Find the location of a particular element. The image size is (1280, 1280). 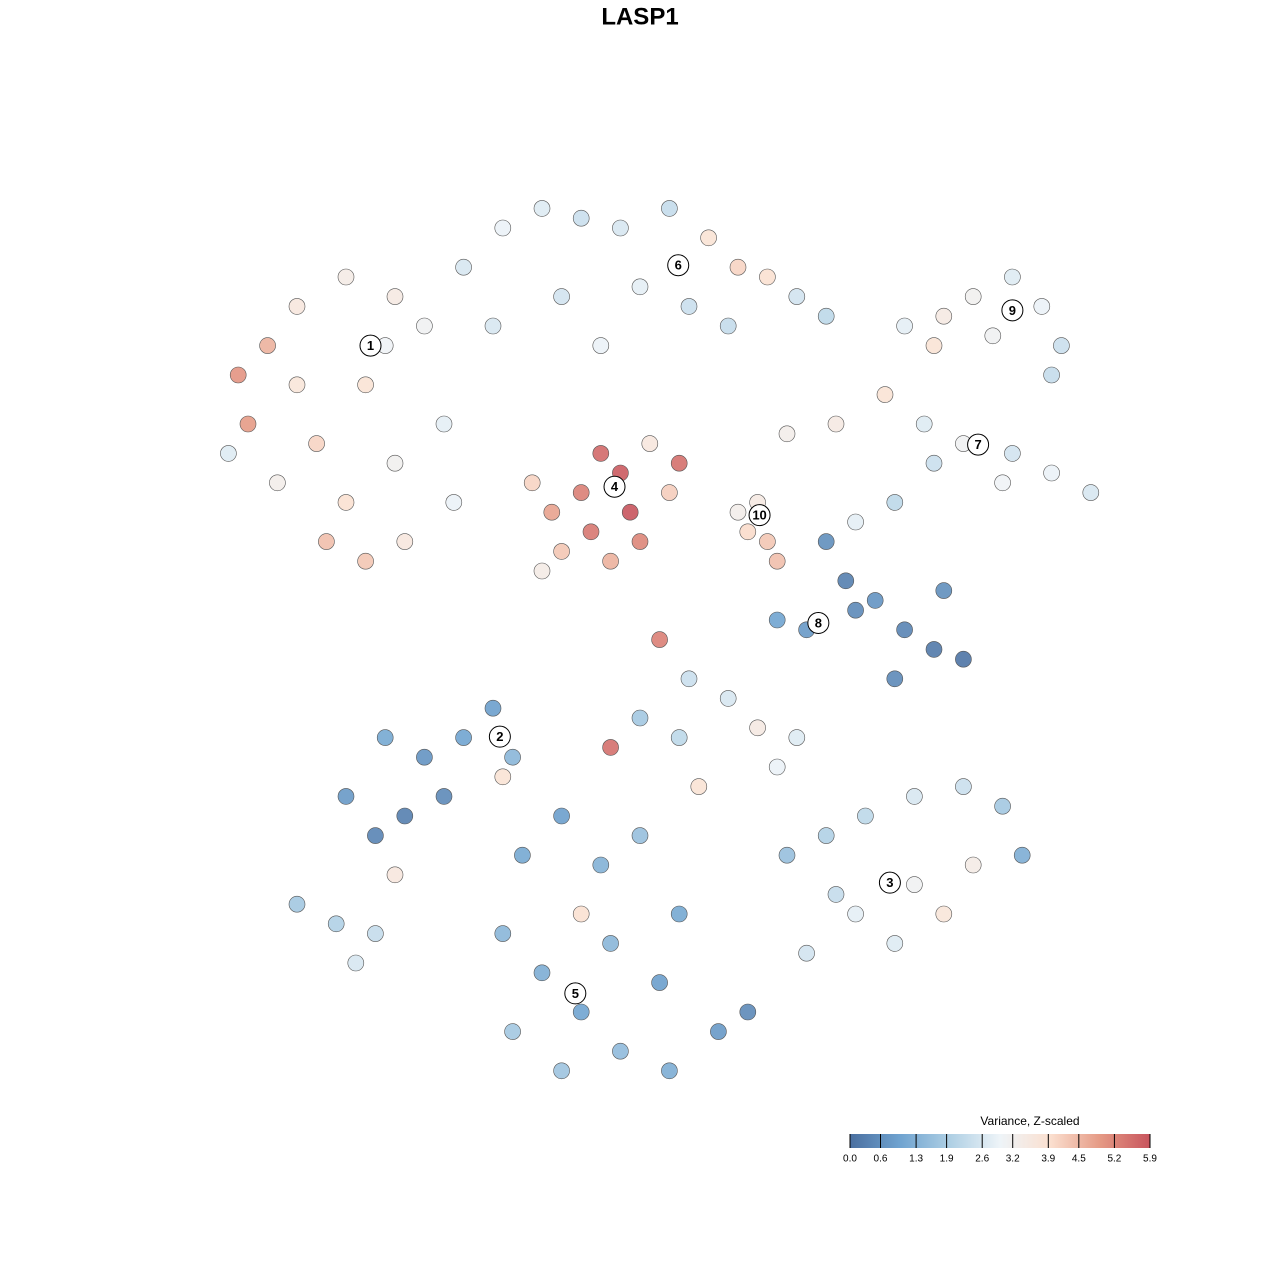

cluster-label: 7 is located at coordinates (977, 444).